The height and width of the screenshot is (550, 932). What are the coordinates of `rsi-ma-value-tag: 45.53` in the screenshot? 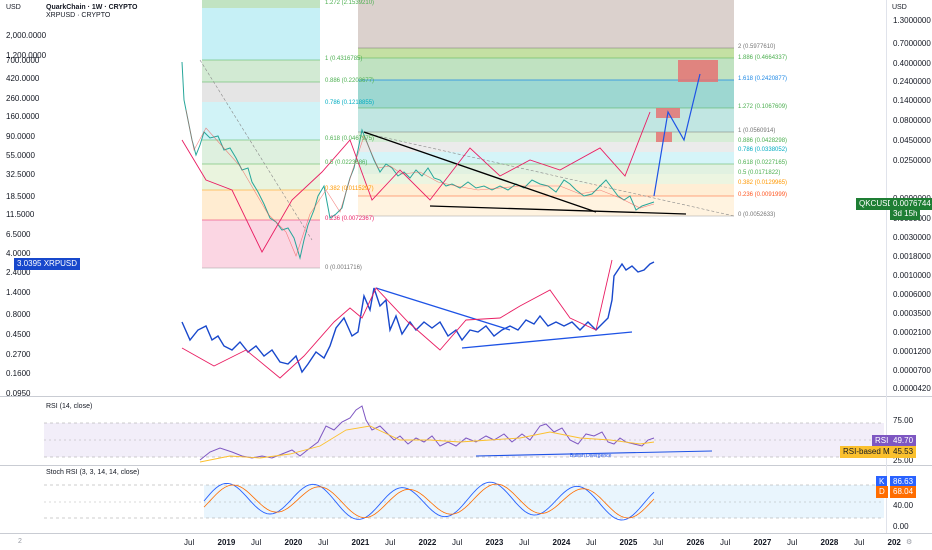 It's located at (903, 452).